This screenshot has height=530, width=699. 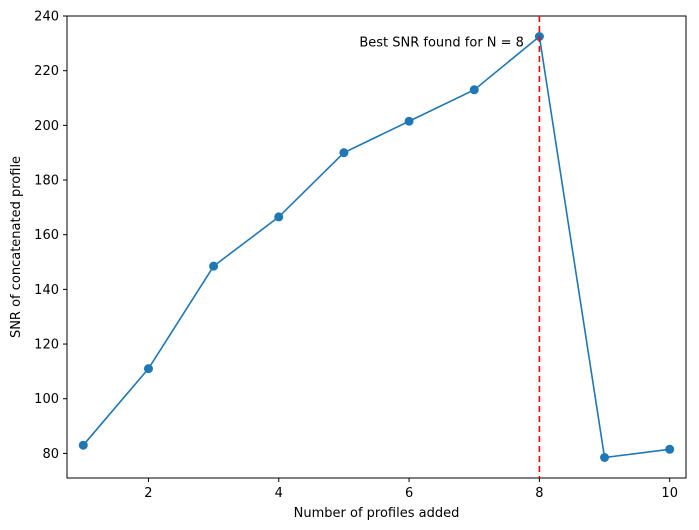 What do you see at coordinates (16, 247) in the screenshot?
I see `y-axis-label: SNR of concatenated profile` at bounding box center [16, 247].